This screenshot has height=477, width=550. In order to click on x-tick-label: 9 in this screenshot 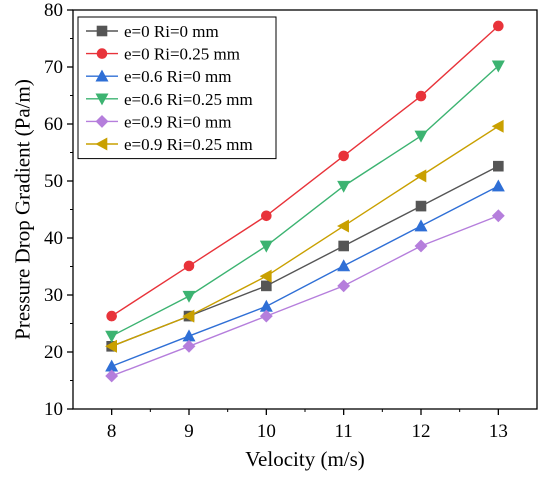, I will do `click(189, 431)`.